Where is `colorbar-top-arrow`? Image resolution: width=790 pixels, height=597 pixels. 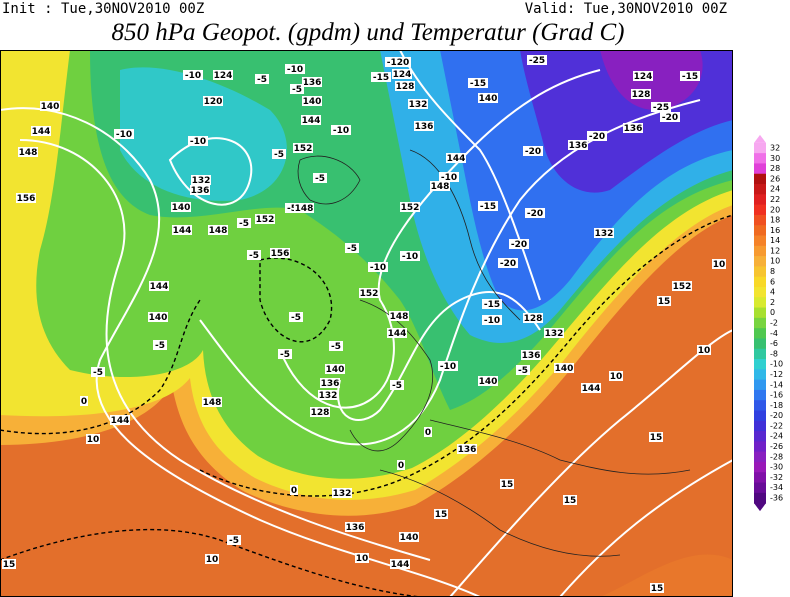 colorbar-top-arrow is located at coordinates (760, 138).